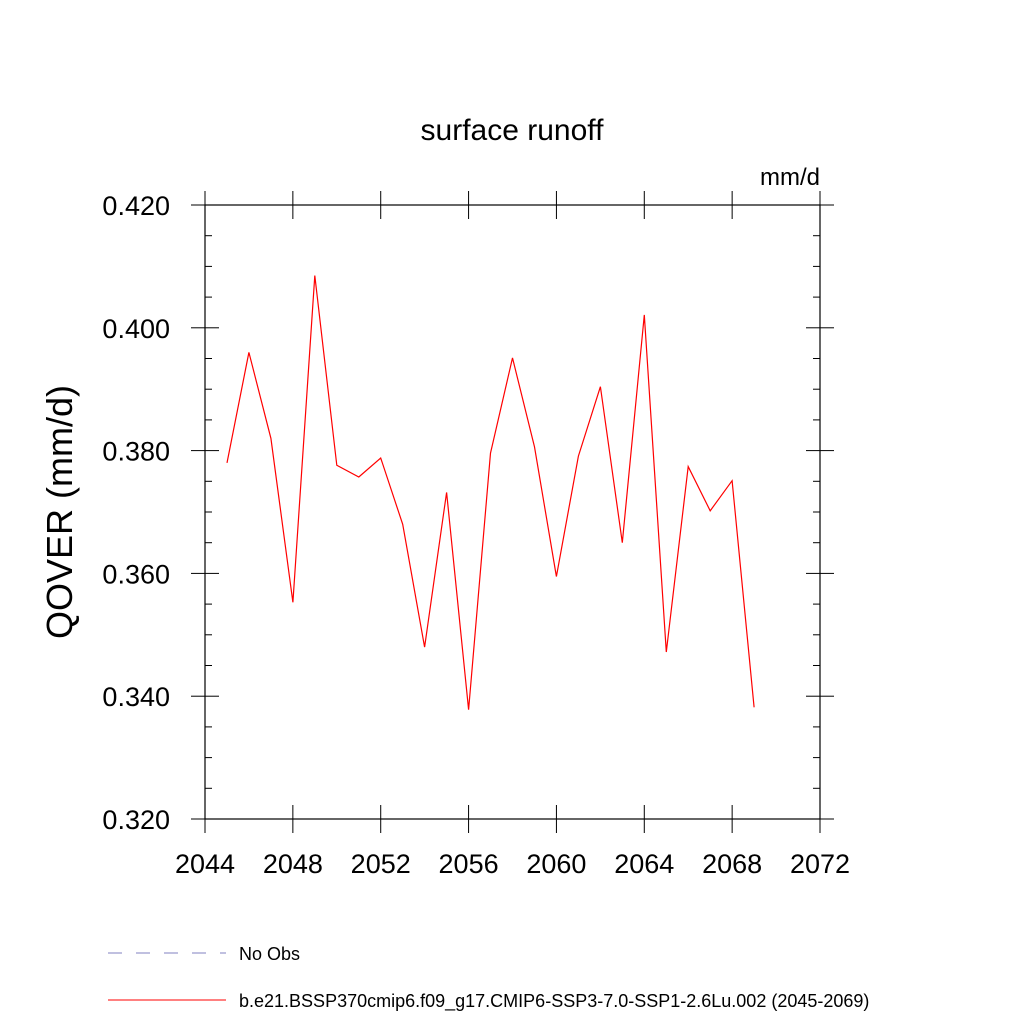  I want to click on x-tick-label: 2044, so click(205, 864).